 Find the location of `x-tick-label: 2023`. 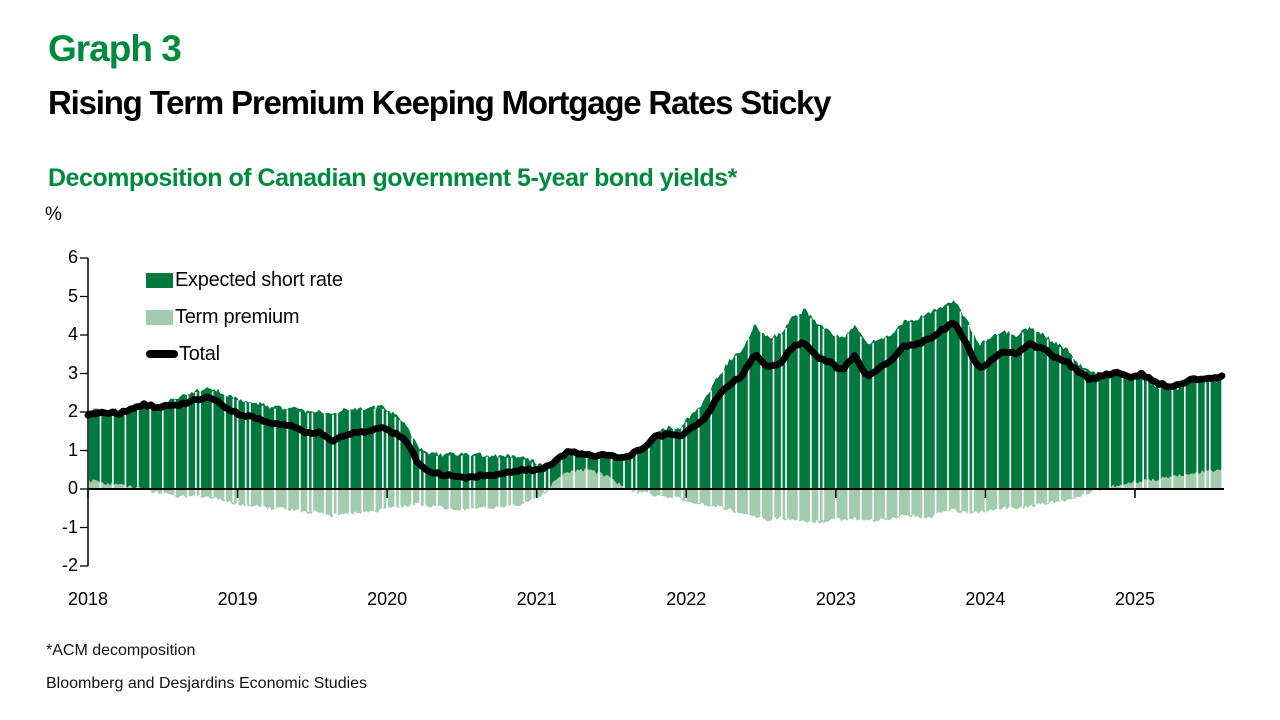

x-tick-label: 2023 is located at coordinates (835, 599).